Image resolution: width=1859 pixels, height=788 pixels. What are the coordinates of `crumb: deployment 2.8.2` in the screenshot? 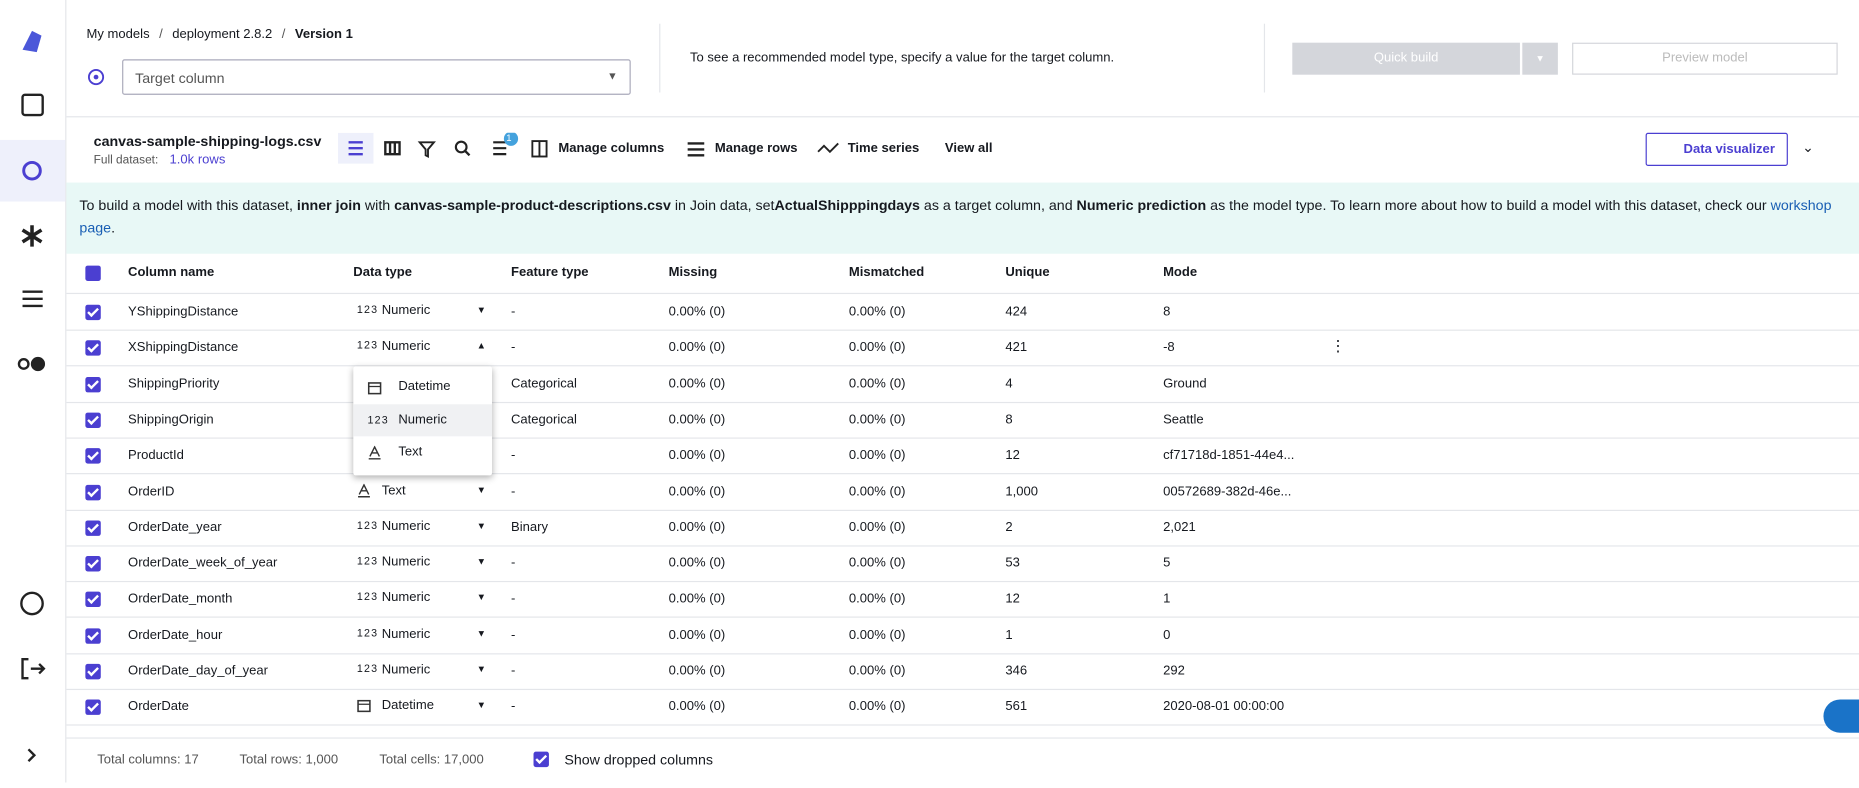 It's located at (222, 34).